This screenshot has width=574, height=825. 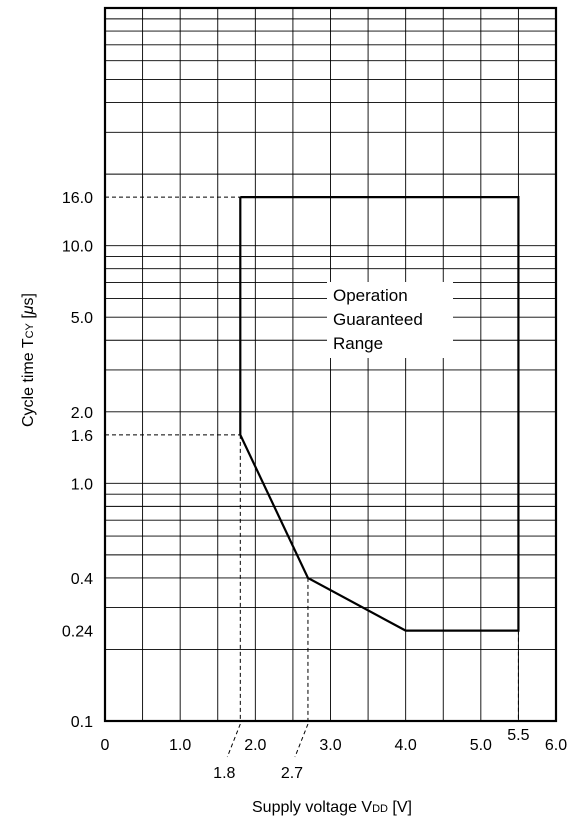 I want to click on x-tick-label: 1.0, so click(x=180, y=745).